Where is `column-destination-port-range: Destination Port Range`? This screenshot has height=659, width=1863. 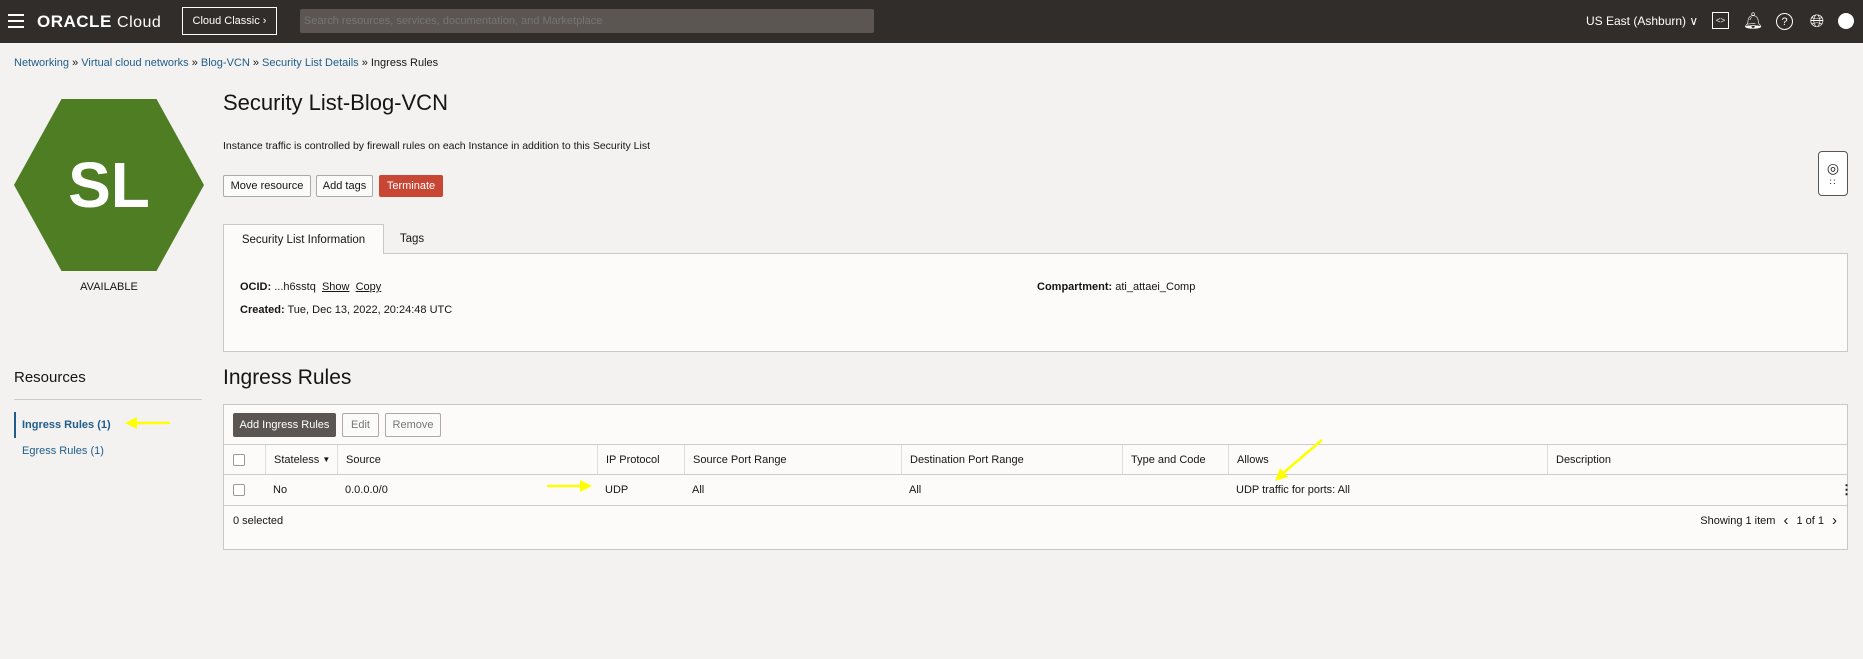
column-destination-port-range: Destination Port Range is located at coordinates (1011, 459).